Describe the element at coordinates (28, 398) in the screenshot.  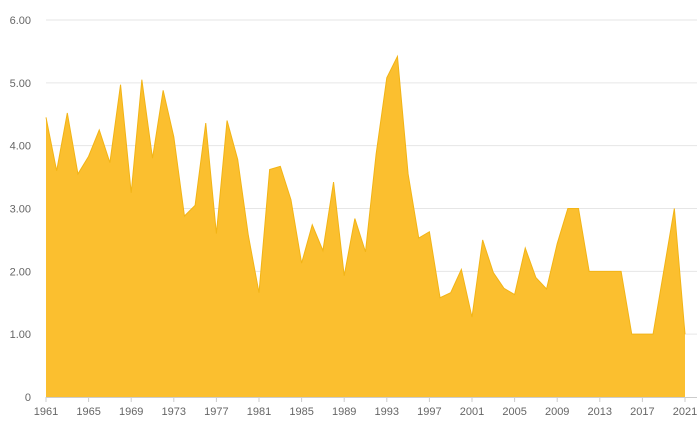
I see `y-tick-label: 0` at that location.